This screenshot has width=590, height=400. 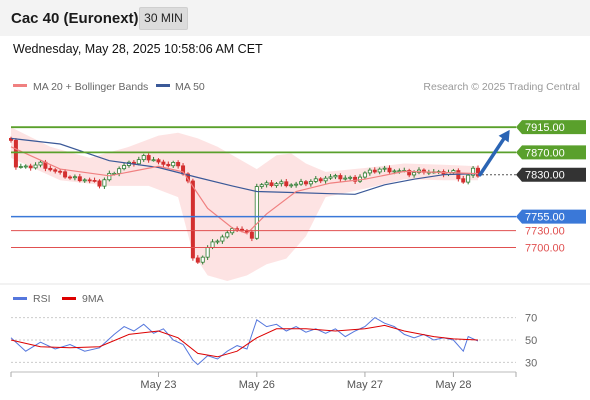 I want to click on level-label-0: 7915.00, so click(x=545, y=128).